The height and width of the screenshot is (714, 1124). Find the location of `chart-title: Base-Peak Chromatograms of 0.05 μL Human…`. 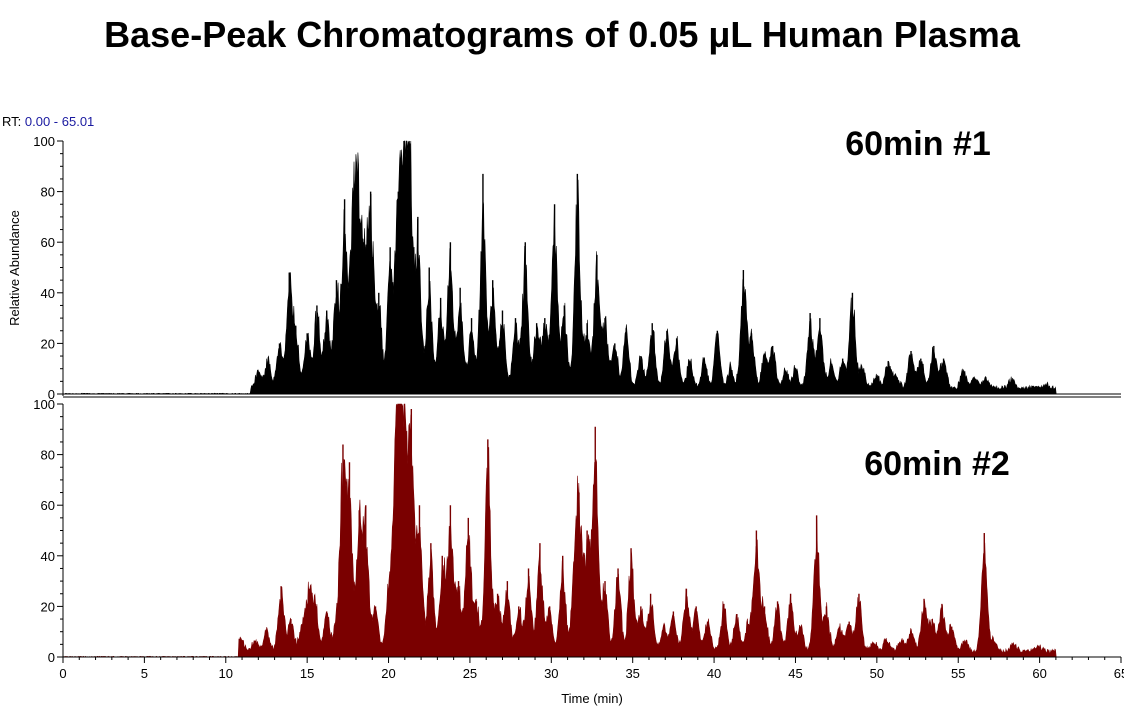

chart-title: Base-Peak Chromatograms of 0.05 μL Human… is located at coordinates (562, 34).